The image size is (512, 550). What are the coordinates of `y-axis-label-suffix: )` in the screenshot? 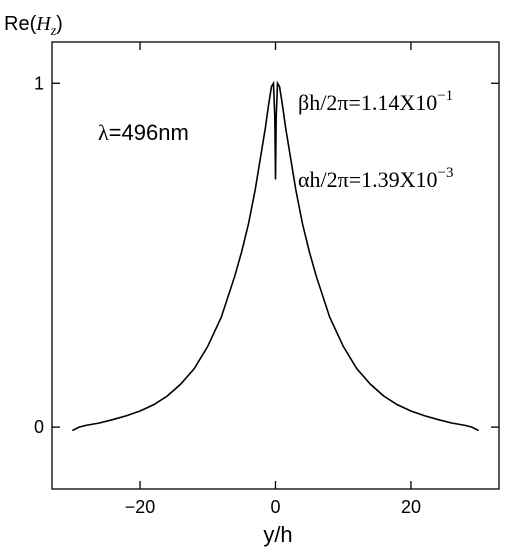 It's located at (59, 24).